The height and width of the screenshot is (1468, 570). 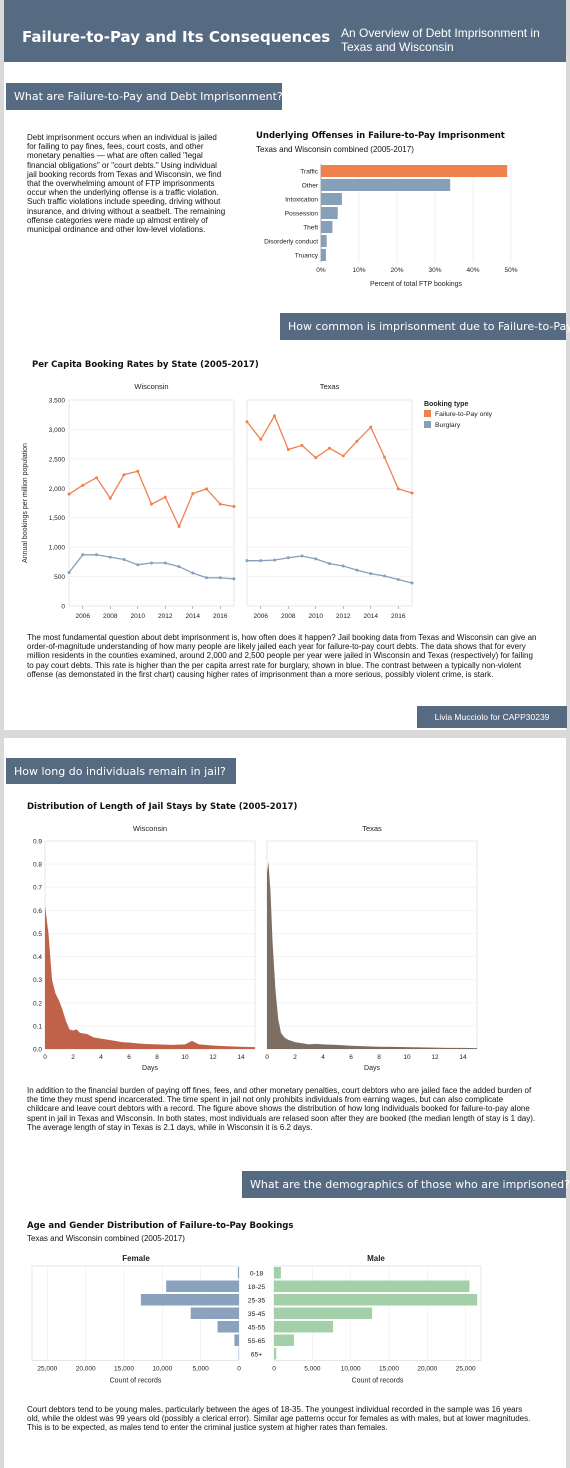 What do you see at coordinates (321, 270) in the screenshot?
I see `x-tick-label: 0%` at bounding box center [321, 270].